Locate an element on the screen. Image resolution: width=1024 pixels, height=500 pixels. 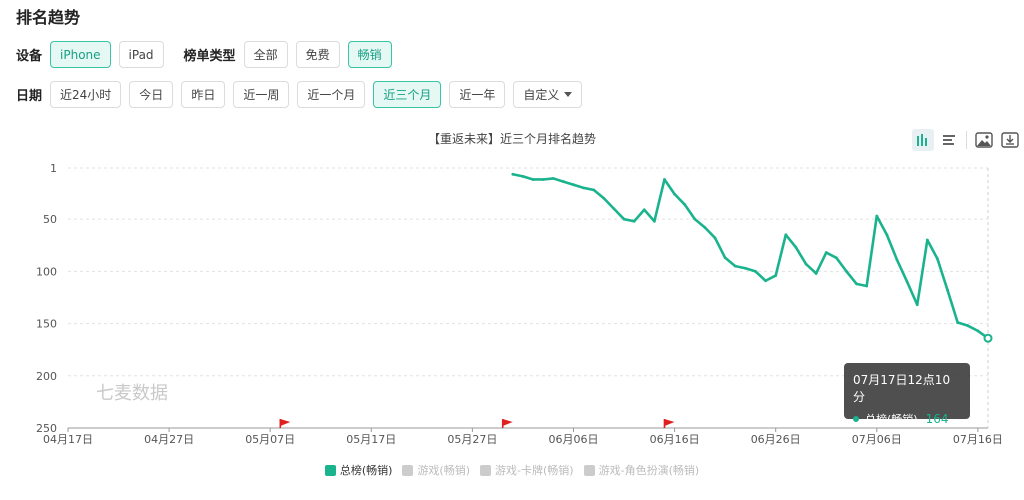
y-tick-label: 1 is located at coordinates (53, 168).